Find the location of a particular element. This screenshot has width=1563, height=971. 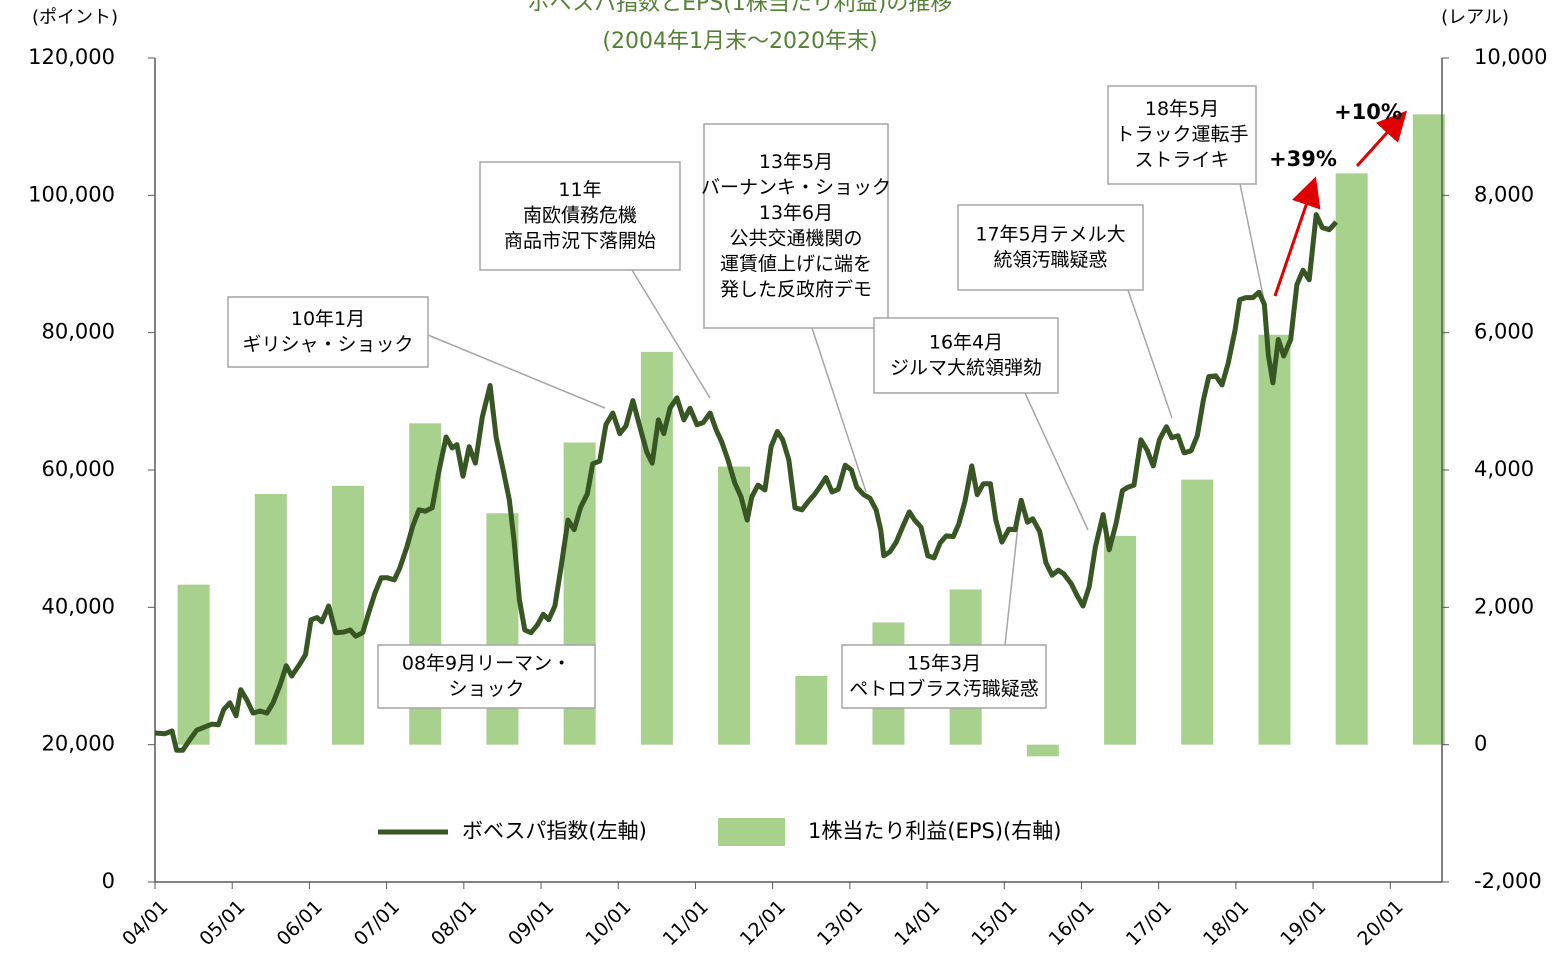

annotation-text: 公共交通機関の is located at coordinates (795, 238).